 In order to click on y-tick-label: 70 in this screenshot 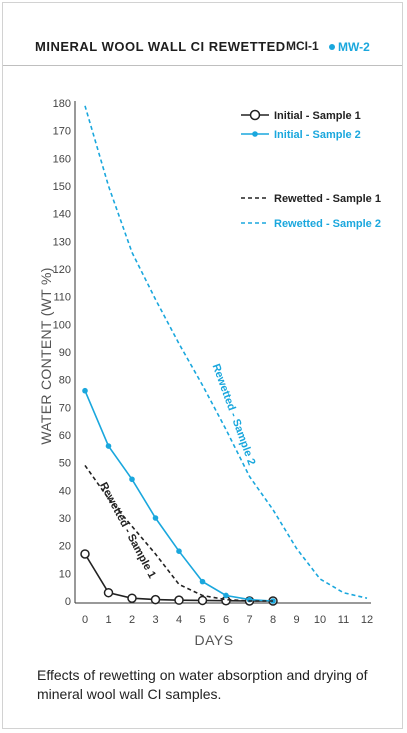, I will do `click(65, 408)`.